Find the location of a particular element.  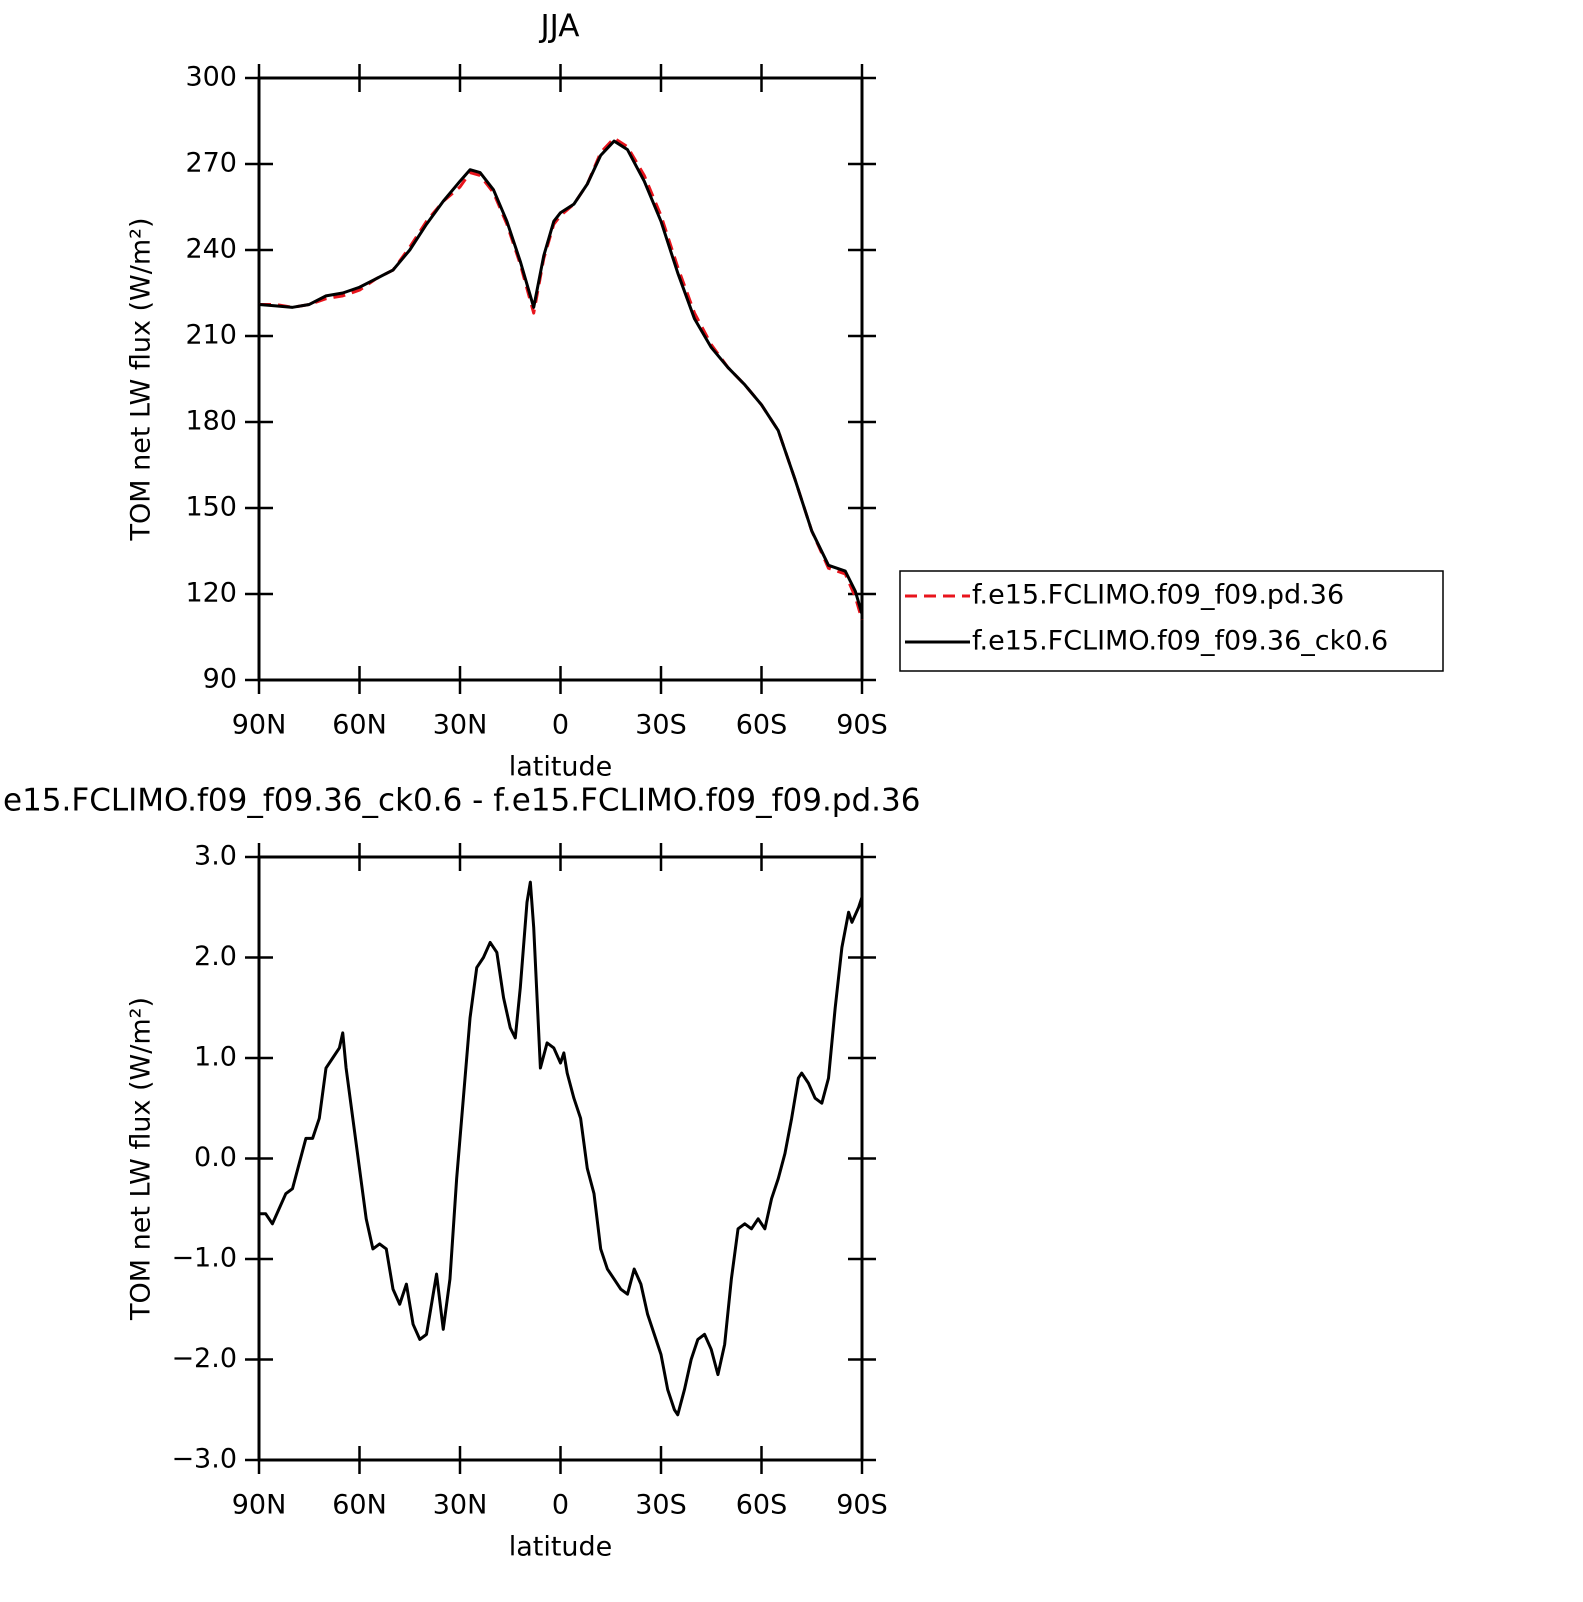

y-tick-label: −3.0 is located at coordinates (204, 1459).